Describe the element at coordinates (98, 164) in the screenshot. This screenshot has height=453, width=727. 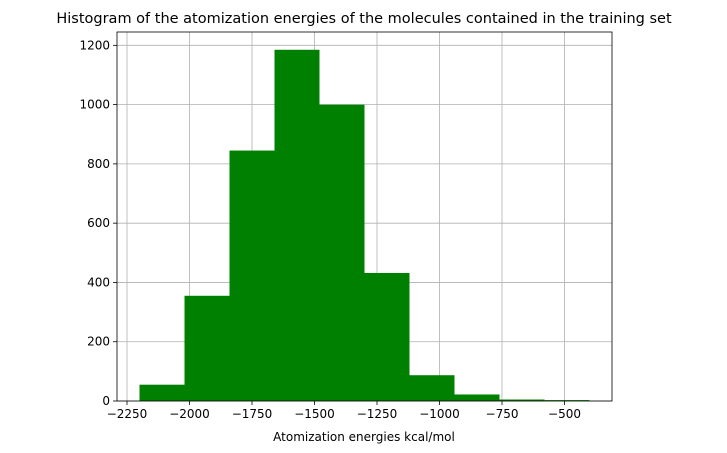
I see `y-tick-label: 800` at that location.